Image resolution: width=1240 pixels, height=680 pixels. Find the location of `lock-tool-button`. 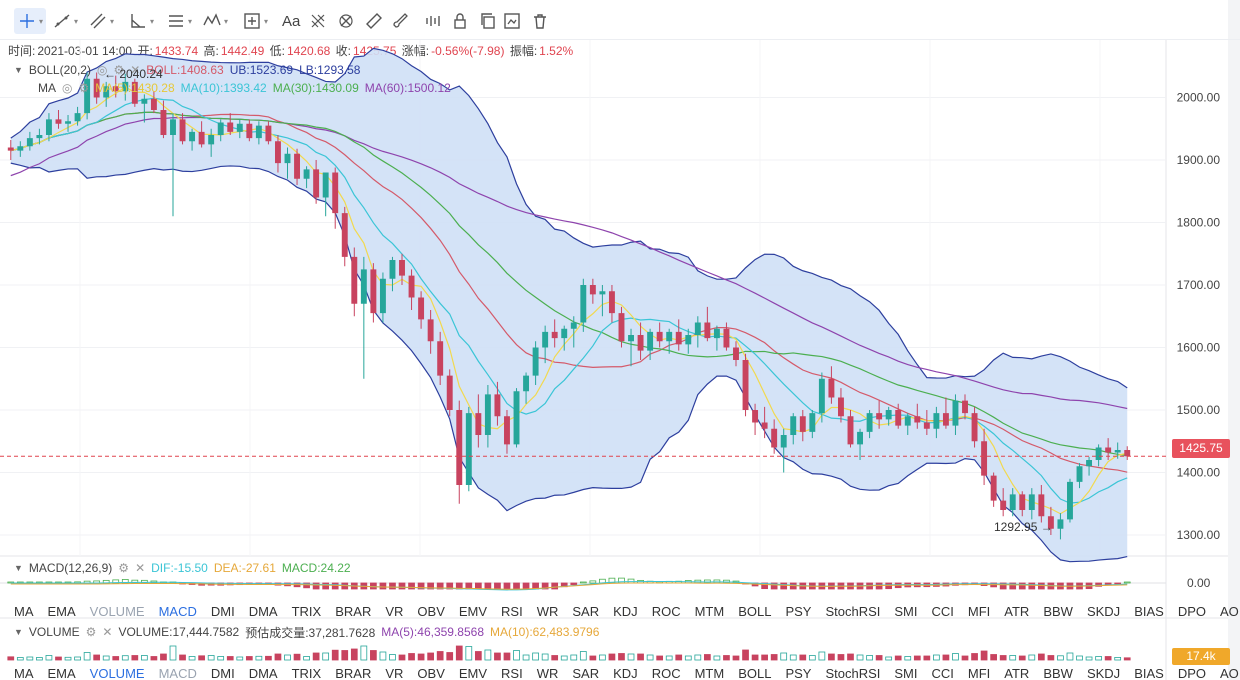

lock-tool-button is located at coordinates (460, 21).